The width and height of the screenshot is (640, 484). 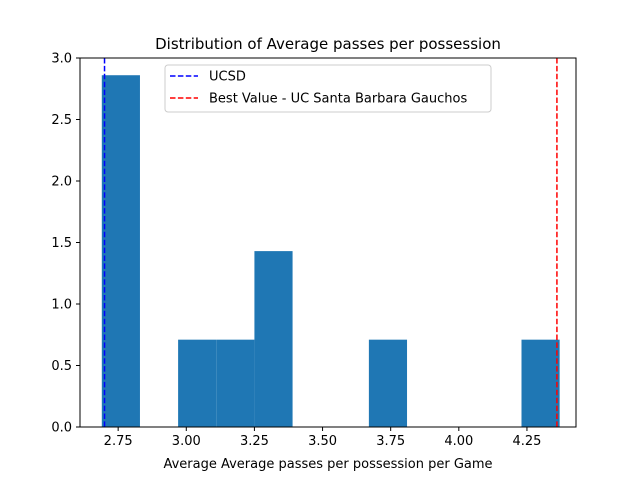 What do you see at coordinates (186, 441) in the screenshot?
I see `x-tick-label: 3.00` at bounding box center [186, 441].